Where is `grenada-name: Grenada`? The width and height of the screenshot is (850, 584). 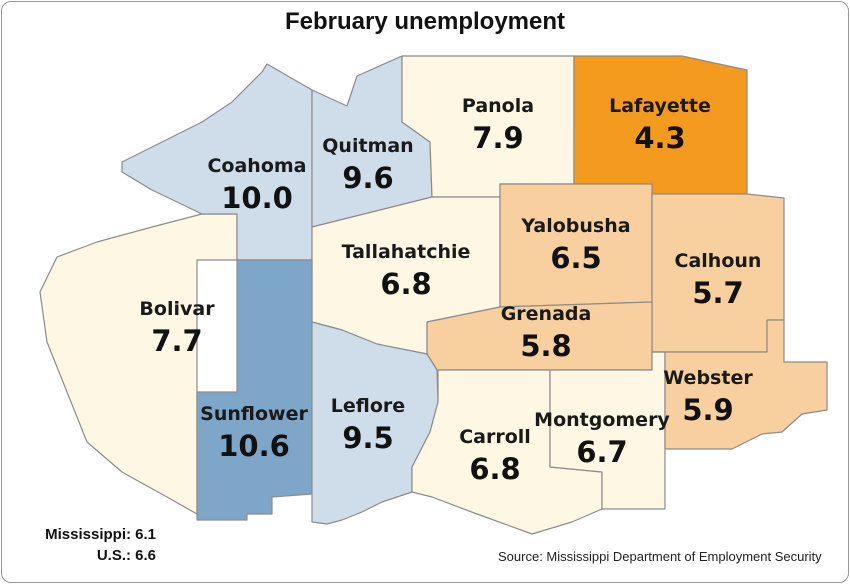
grenada-name: Grenada is located at coordinates (546, 314).